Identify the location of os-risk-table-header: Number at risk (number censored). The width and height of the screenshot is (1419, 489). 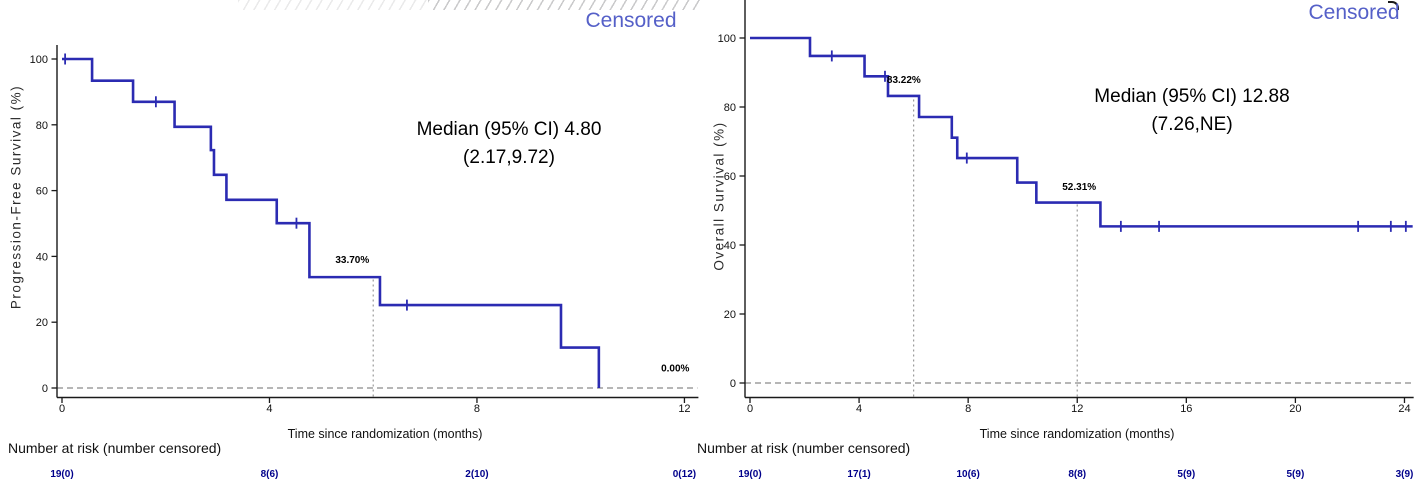
(804, 448).